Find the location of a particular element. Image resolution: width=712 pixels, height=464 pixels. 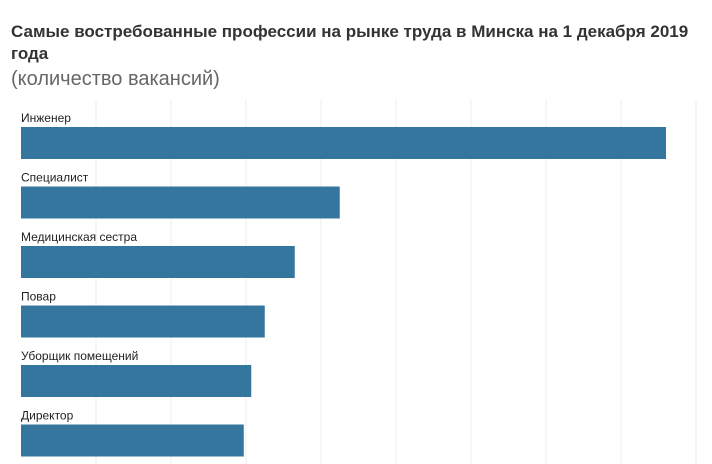

category-label: Директор is located at coordinates (47, 416).